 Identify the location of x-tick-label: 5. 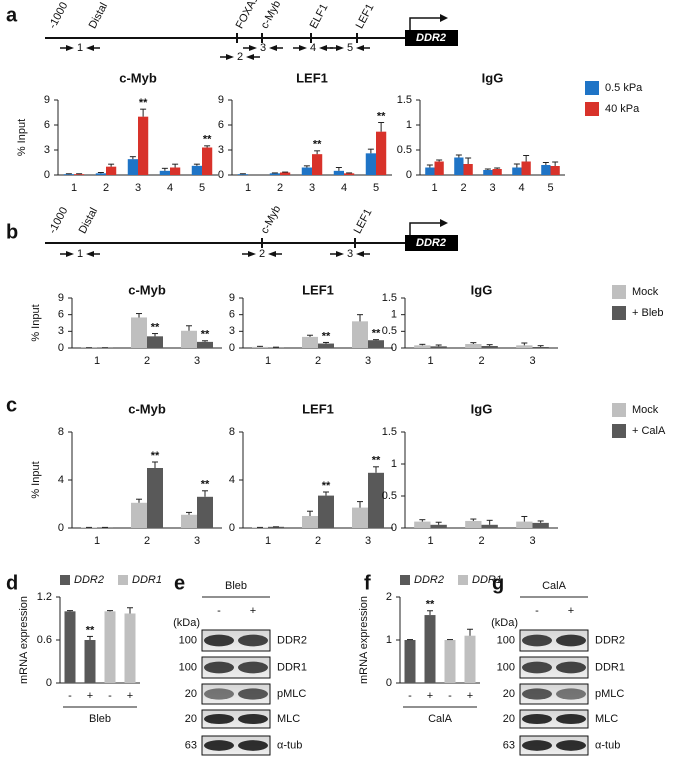
(376, 188).